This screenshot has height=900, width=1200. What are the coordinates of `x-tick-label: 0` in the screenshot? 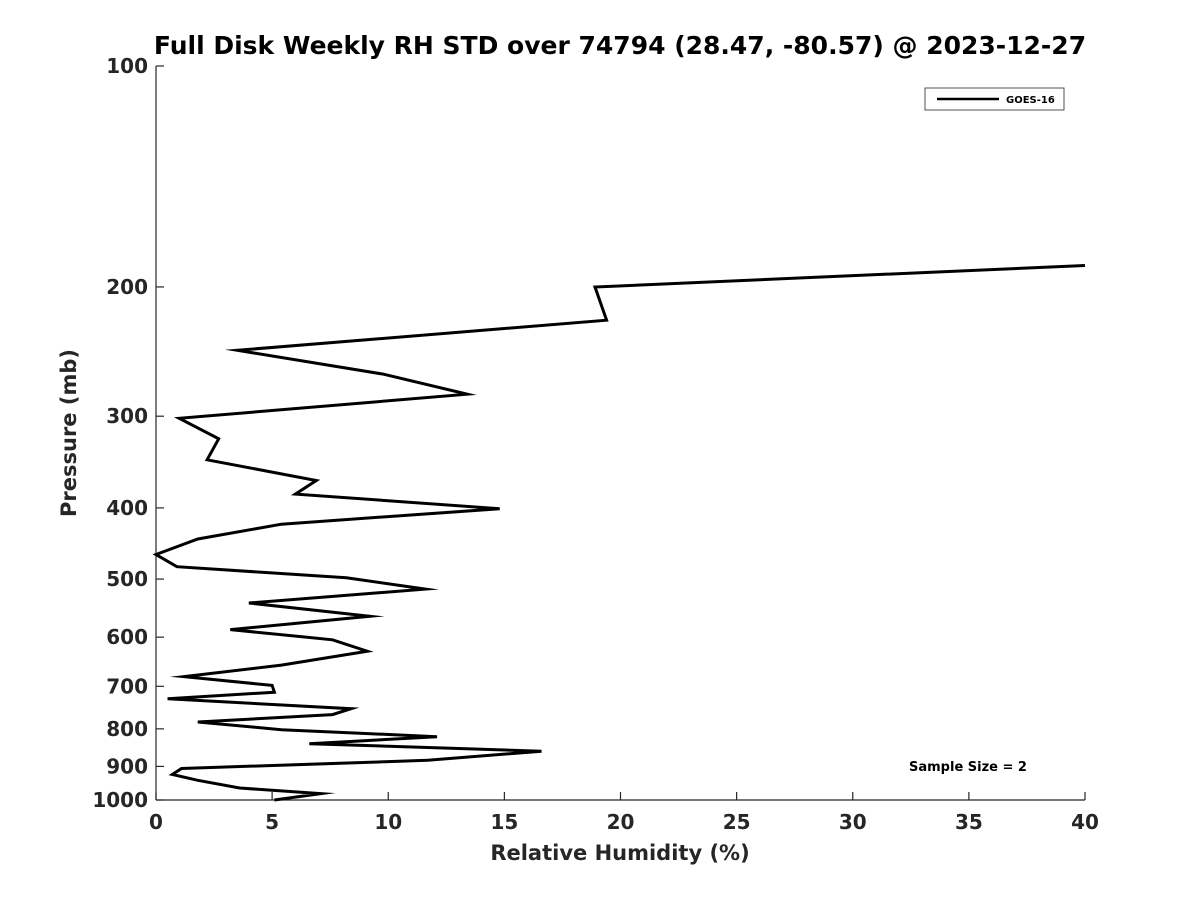 It's located at (156, 822).